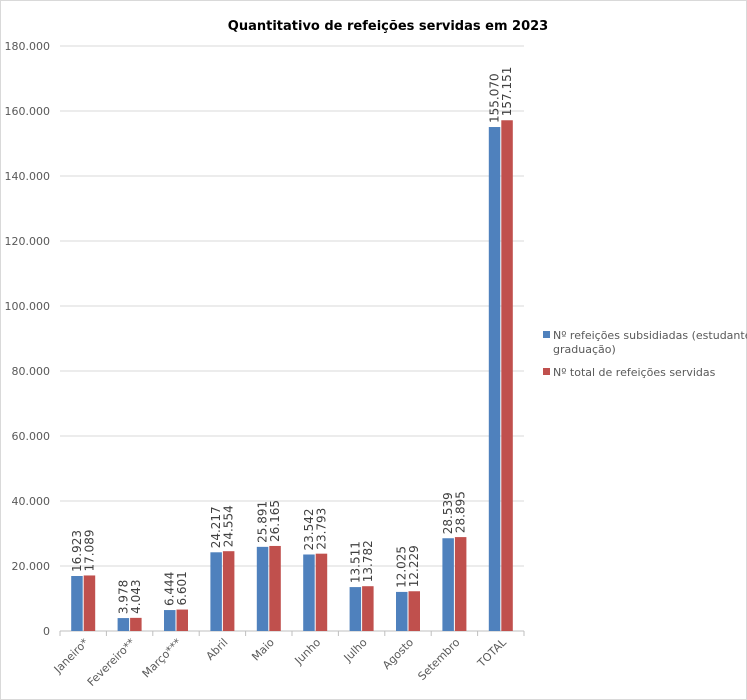  I want to click on category-label: Maio, so click(263, 650).